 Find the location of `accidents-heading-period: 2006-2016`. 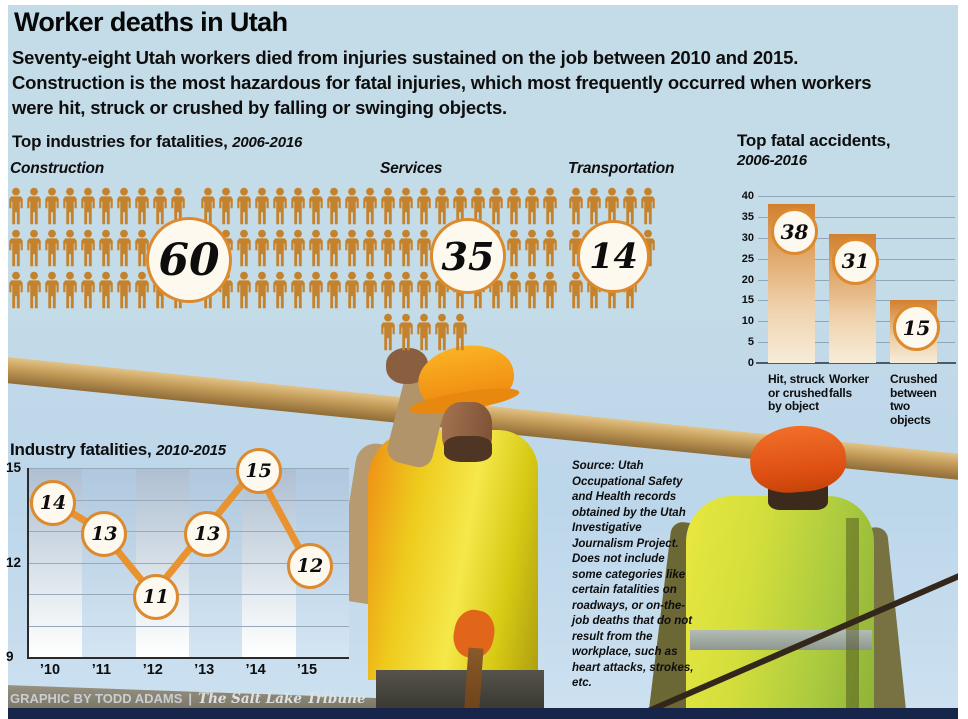

accidents-heading-period: 2006-2016 is located at coordinates (772, 160).